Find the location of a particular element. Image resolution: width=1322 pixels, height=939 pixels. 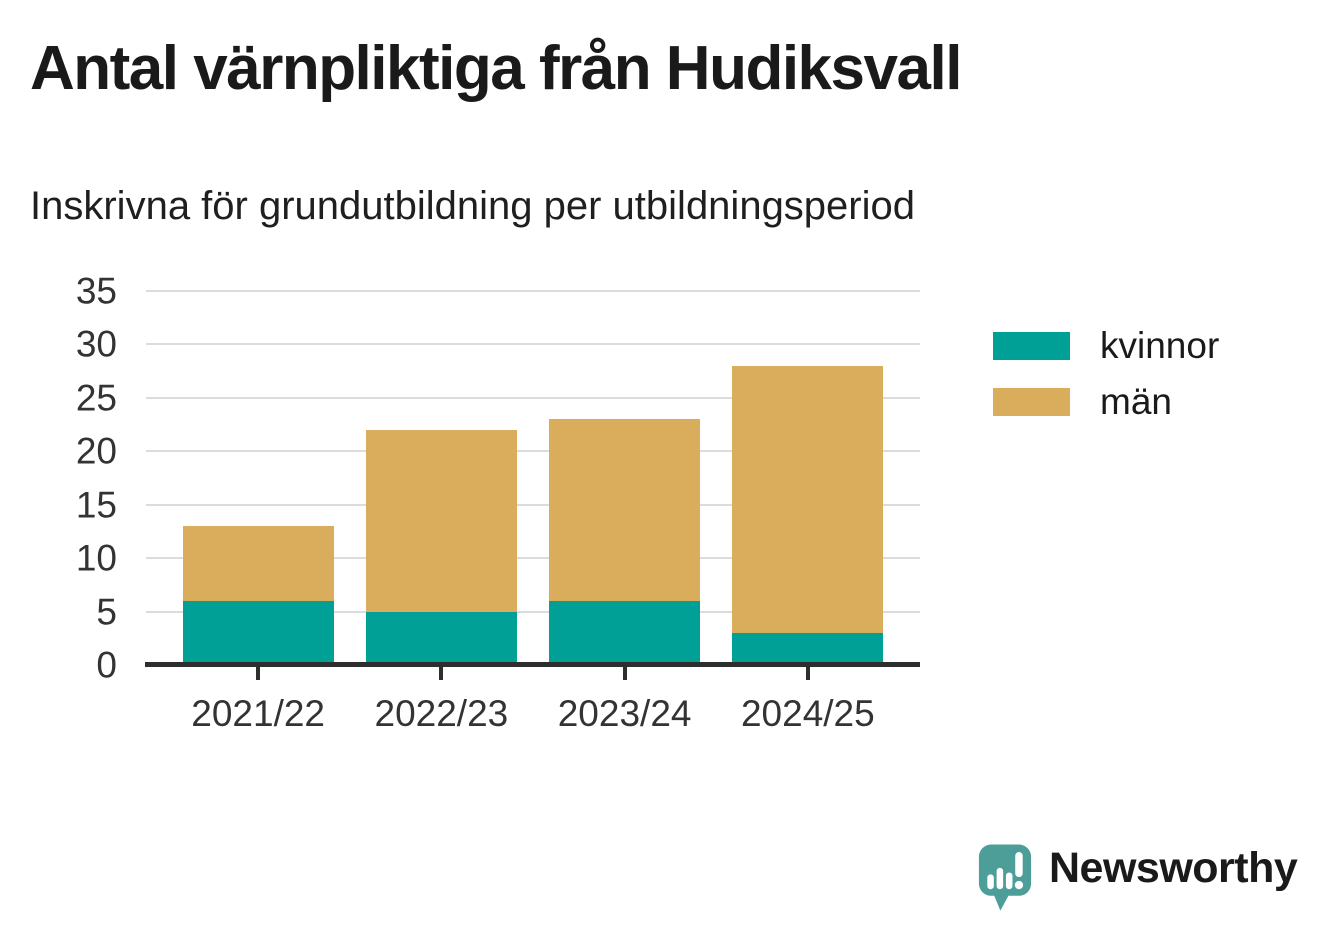

y-axis-label: 5 is located at coordinates (106, 612).